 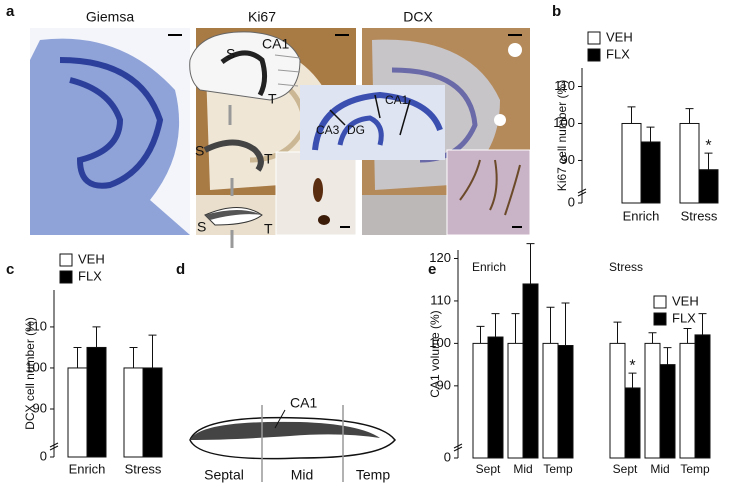 I want to click on y-axis-label: DCX cell number (%), so click(x=30, y=373).